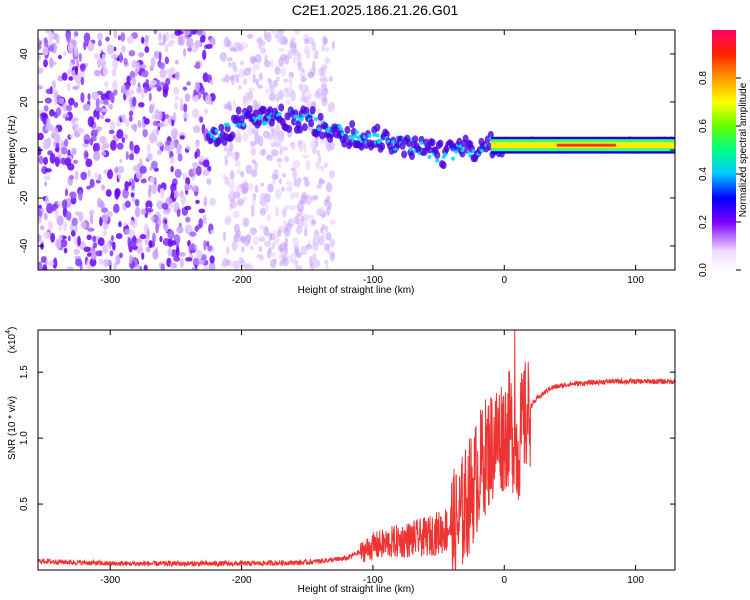 The height and width of the screenshot is (600, 750). Describe the element at coordinates (242, 280) in the screenshot. I see `spectrogram-xtick-label: -200` at that location.